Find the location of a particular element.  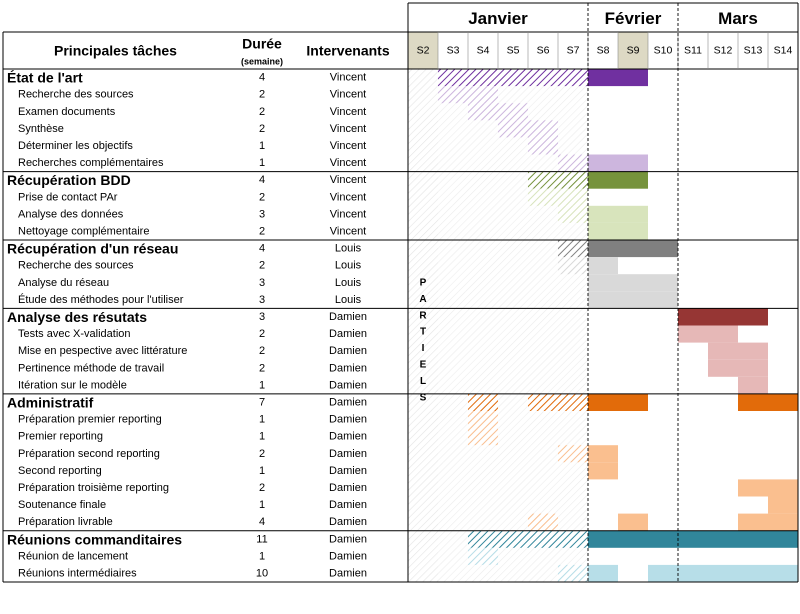

task-name: Analyse du réseau is located at coordinates (63, 283).